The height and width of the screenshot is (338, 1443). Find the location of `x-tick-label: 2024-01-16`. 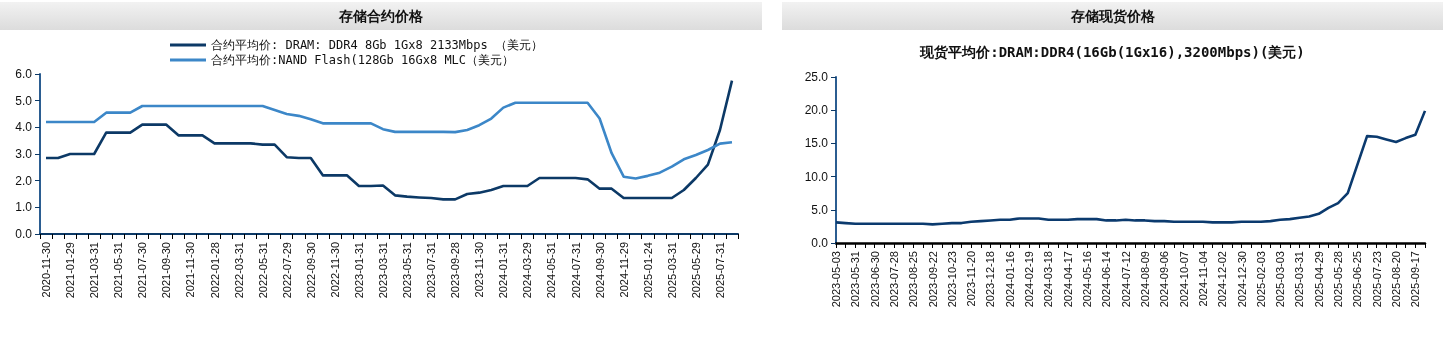

x-tick-label: 2024-01-16 is located at coordinates (1009, 279).